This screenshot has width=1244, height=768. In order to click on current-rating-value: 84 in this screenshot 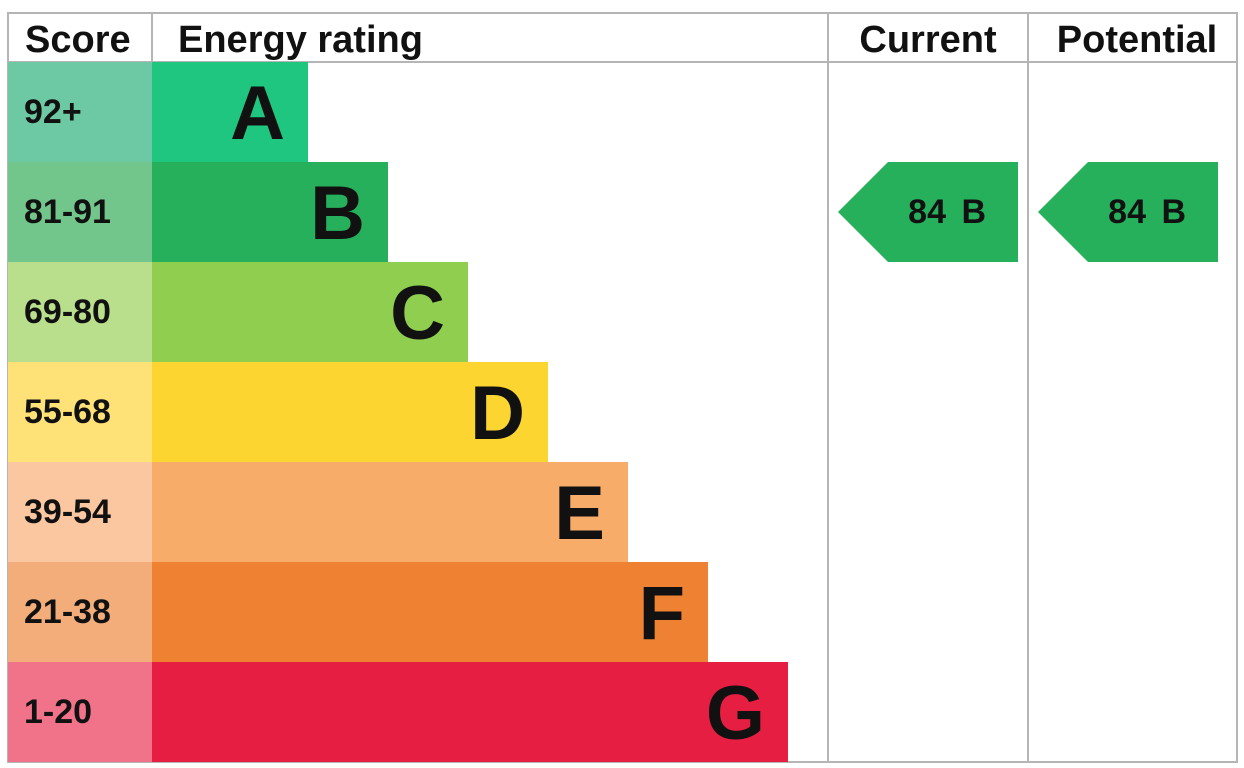, I will do `click(927, 212)`.